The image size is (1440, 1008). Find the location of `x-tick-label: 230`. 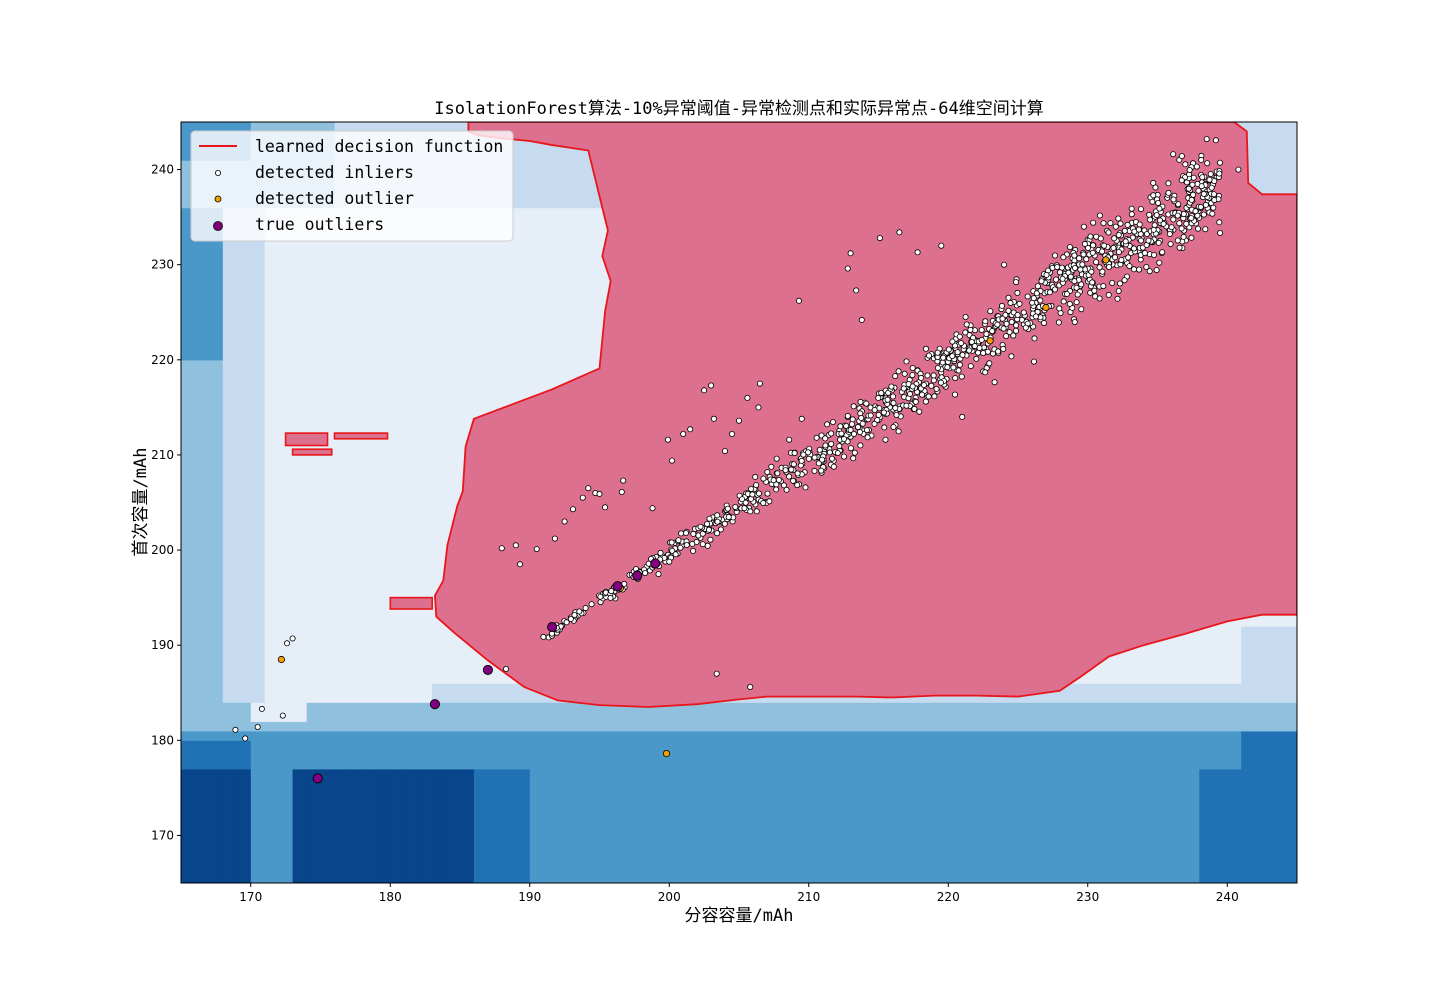

x-tick-label: 230 is located at coordinates (1087, 897).